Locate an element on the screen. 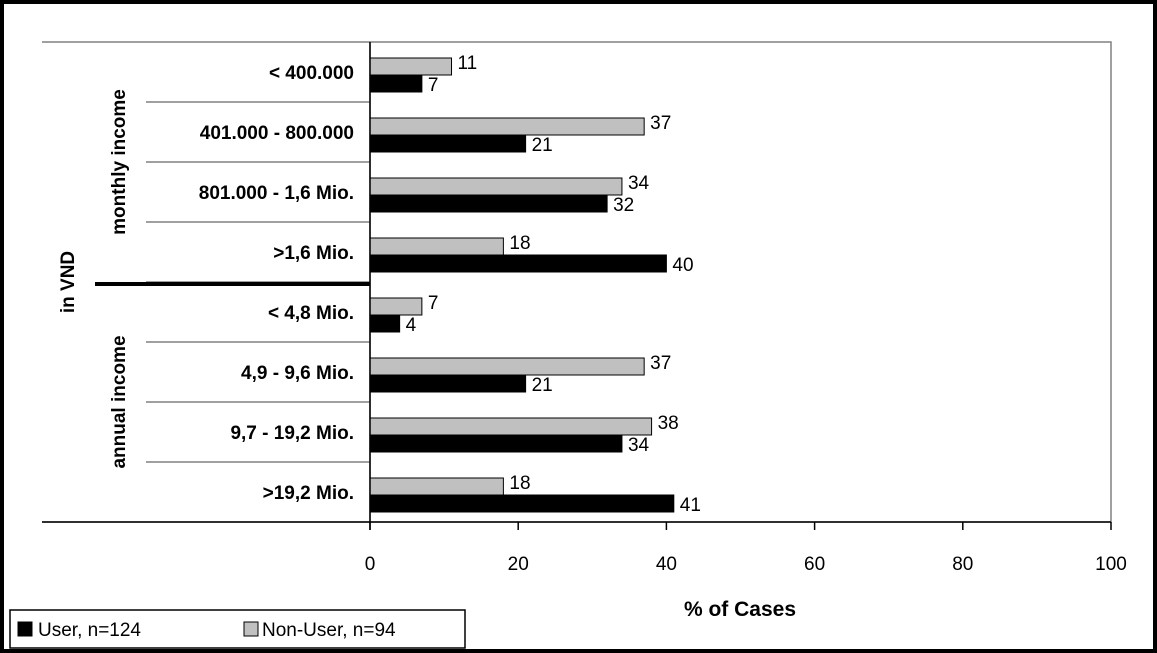  legend: User, n=124 Non-User, n=94 is located at coordinates (237, 629).